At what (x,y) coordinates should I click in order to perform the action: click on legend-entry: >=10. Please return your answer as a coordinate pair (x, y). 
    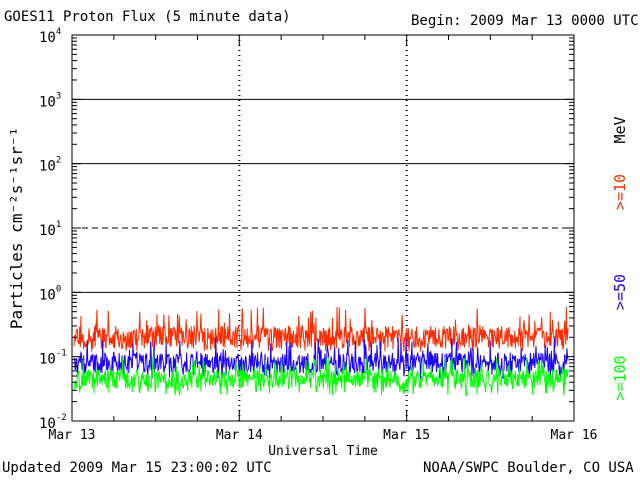
    Looking at the image, I should click on (620, 192).